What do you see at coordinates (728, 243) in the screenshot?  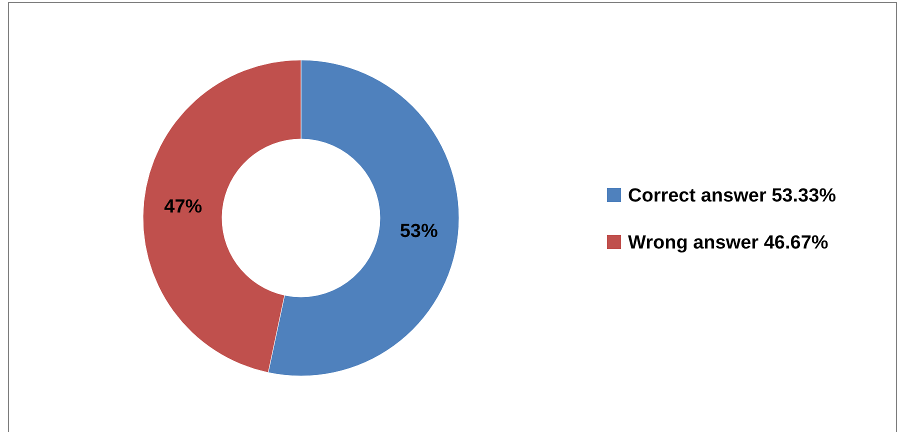 I see `legend-label: Wrong answer 46.67%` at bounding box center [728, 243].